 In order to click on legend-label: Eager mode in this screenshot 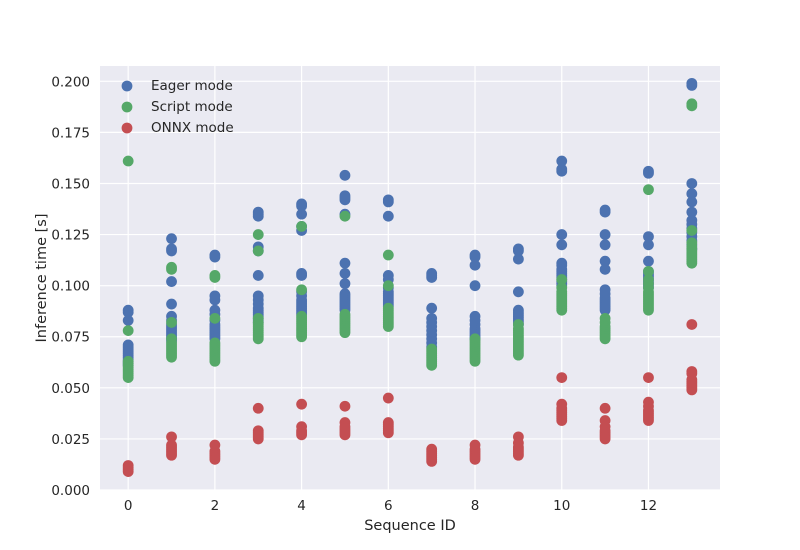, I will do `click(192, 86)`.